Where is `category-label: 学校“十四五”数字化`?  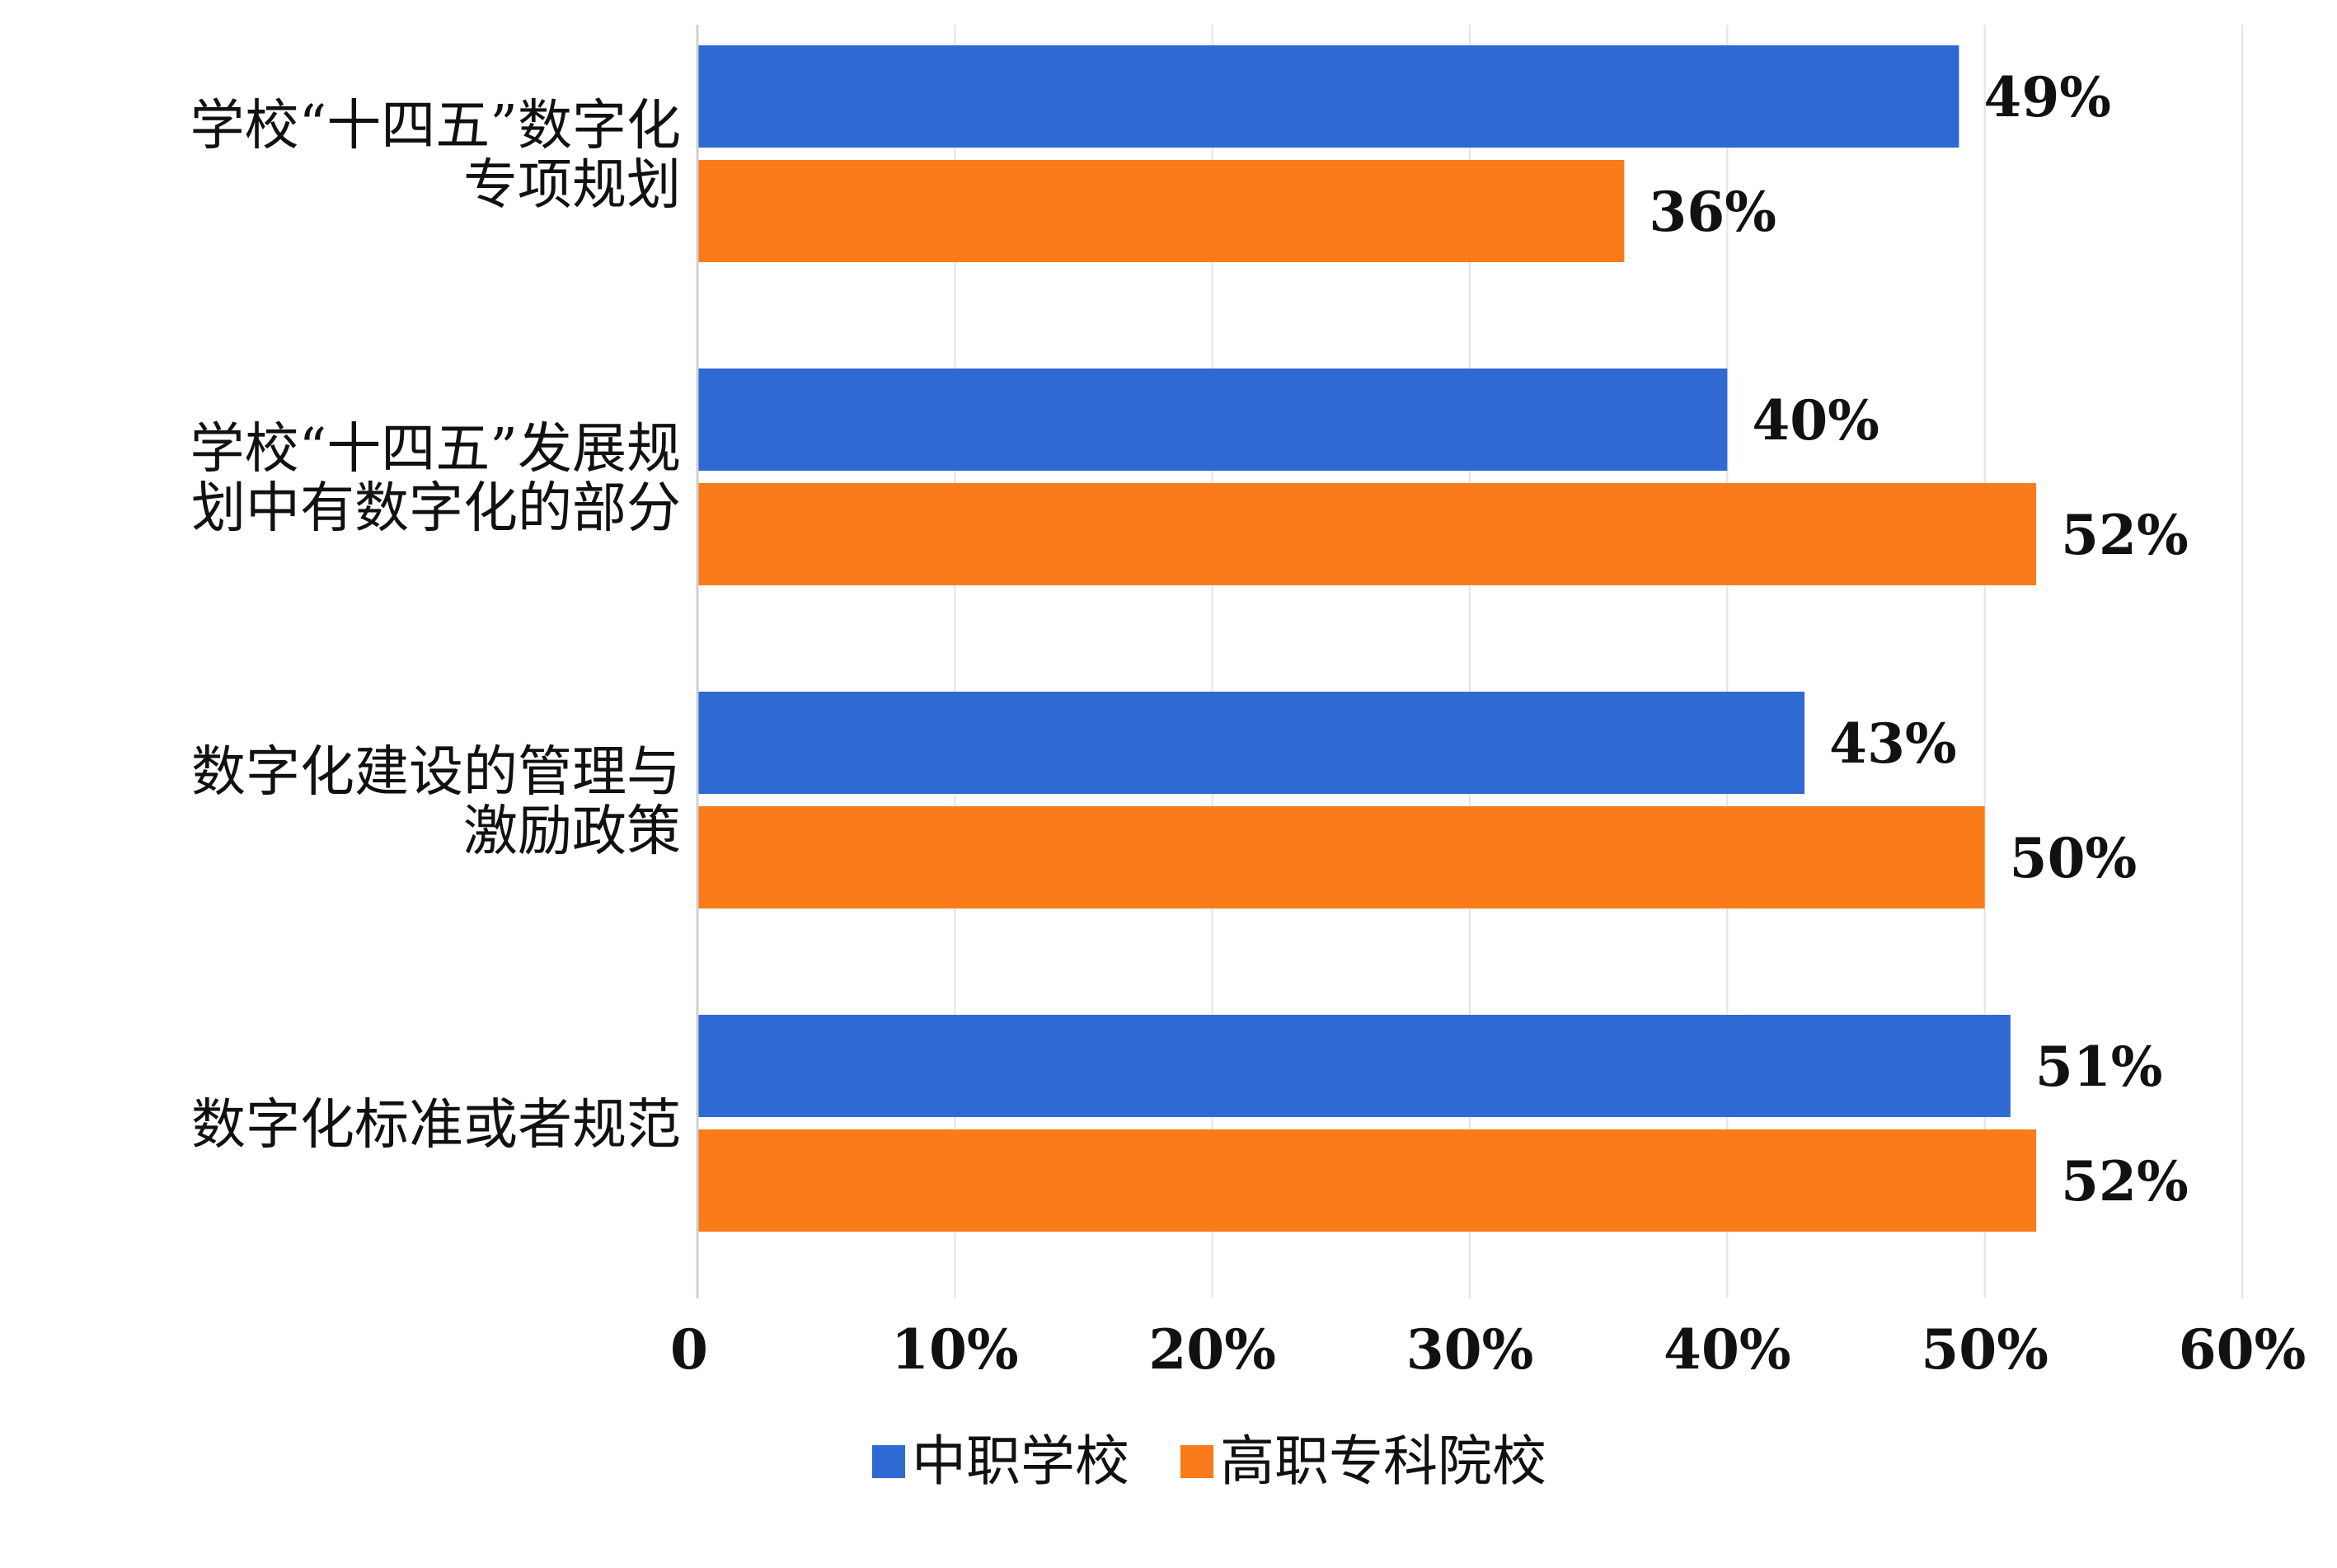
category-label: 学校“十四五”数字化 is located at coordinates (435, 125).